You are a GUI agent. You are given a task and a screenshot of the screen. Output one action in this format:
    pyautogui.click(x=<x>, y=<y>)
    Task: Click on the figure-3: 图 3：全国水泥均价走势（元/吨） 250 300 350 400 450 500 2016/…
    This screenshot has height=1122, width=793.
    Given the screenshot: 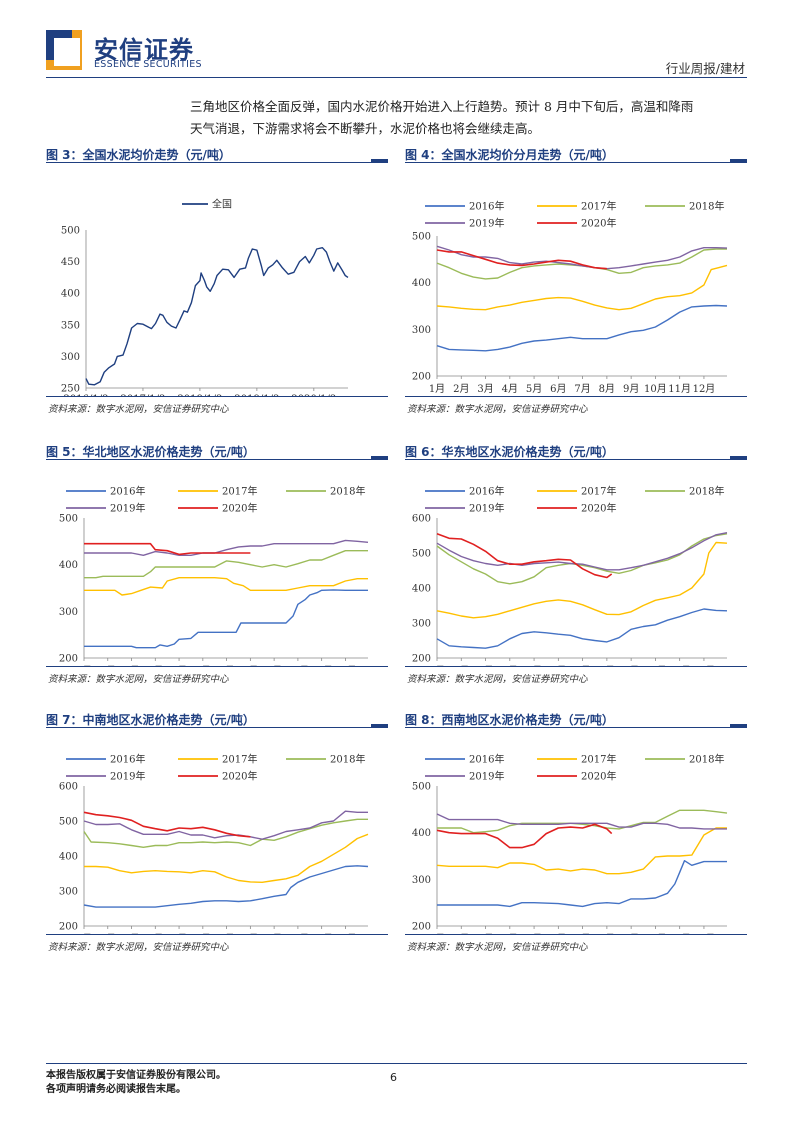 What is the action you would take?
    pyautogui.click(x=217, y=281)
    